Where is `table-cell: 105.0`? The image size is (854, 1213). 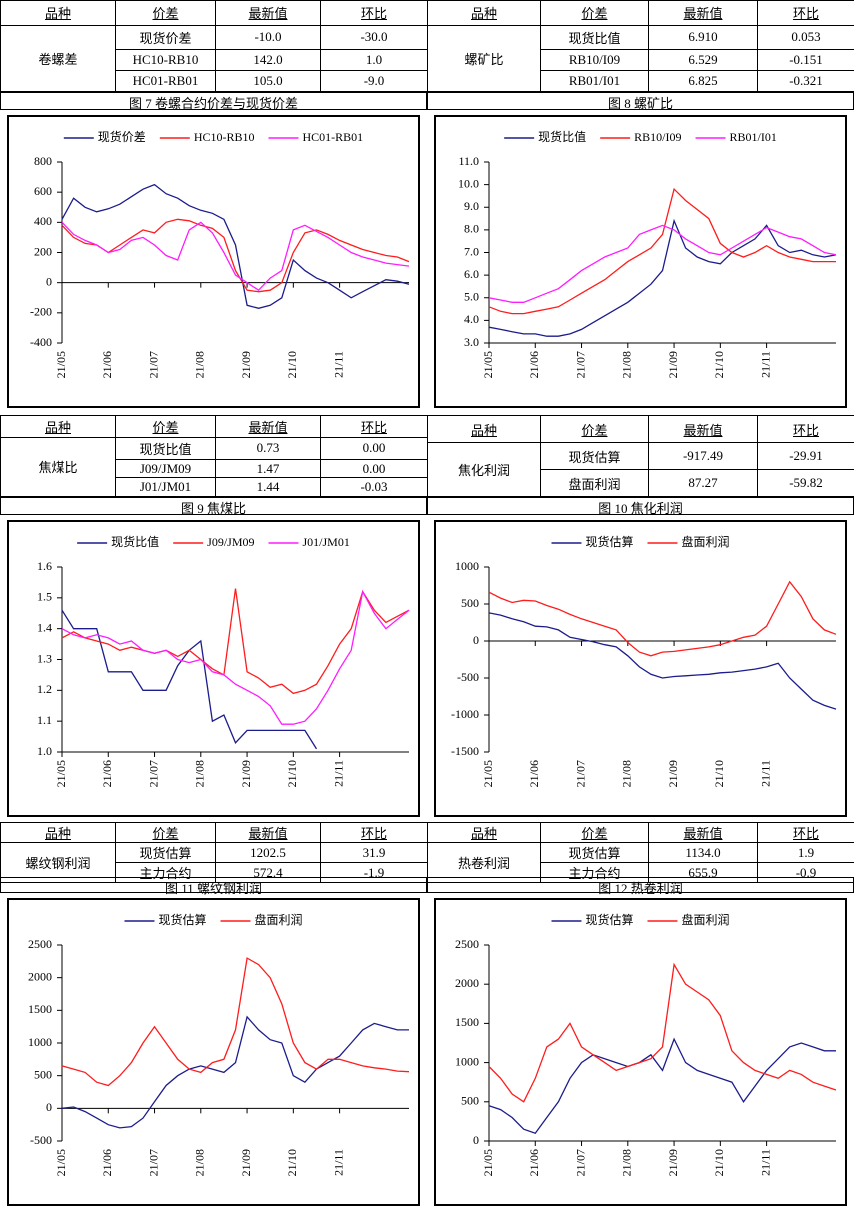 table-cell: 105.0 is located at coordinates (268, 81).